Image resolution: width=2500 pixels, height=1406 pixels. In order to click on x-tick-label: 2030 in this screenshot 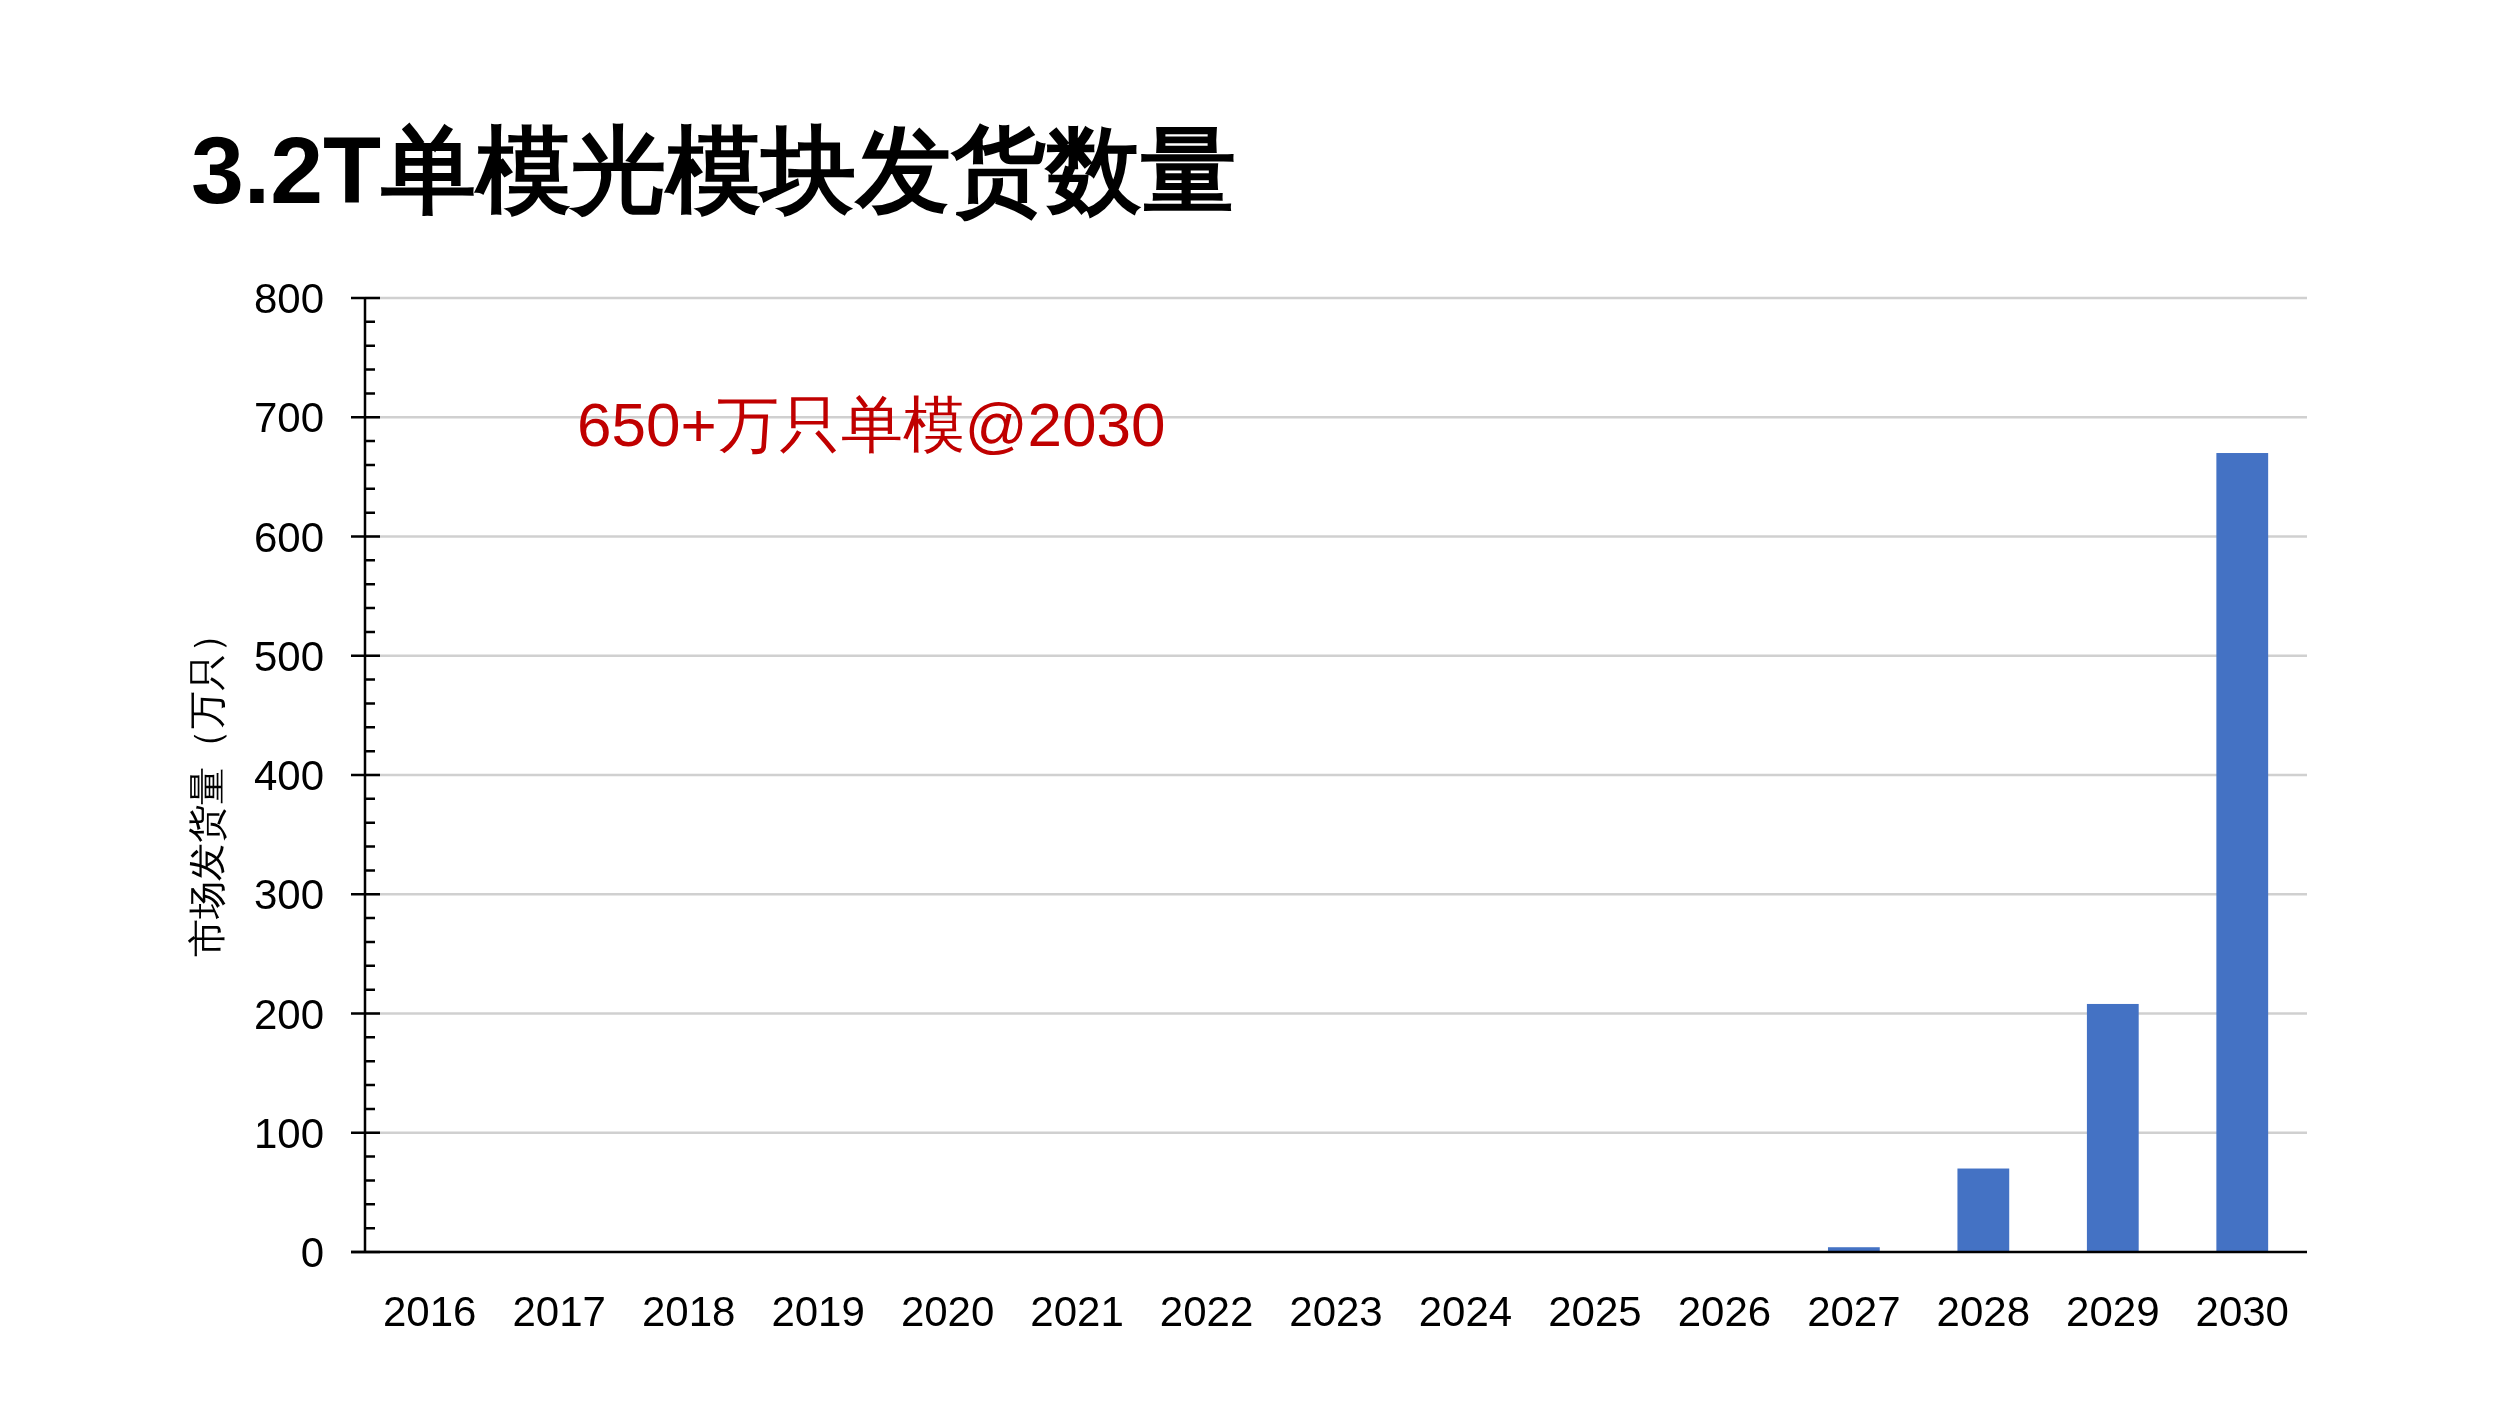, I will do `click(2242, 1311)`.